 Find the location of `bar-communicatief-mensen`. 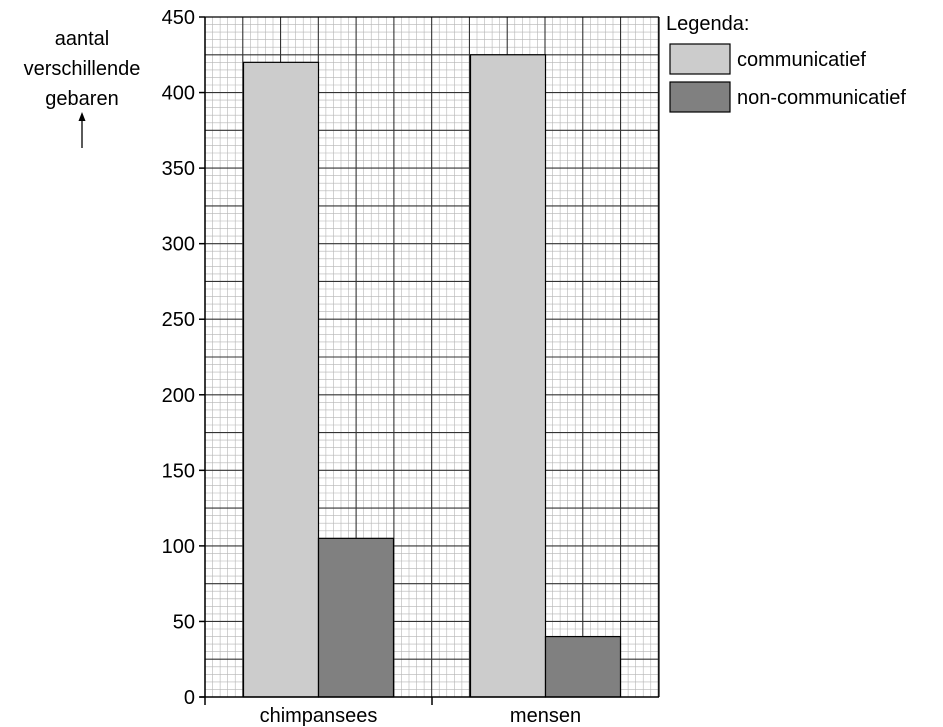

bar-communicatief-mensen is located at coordinates (508, 376).